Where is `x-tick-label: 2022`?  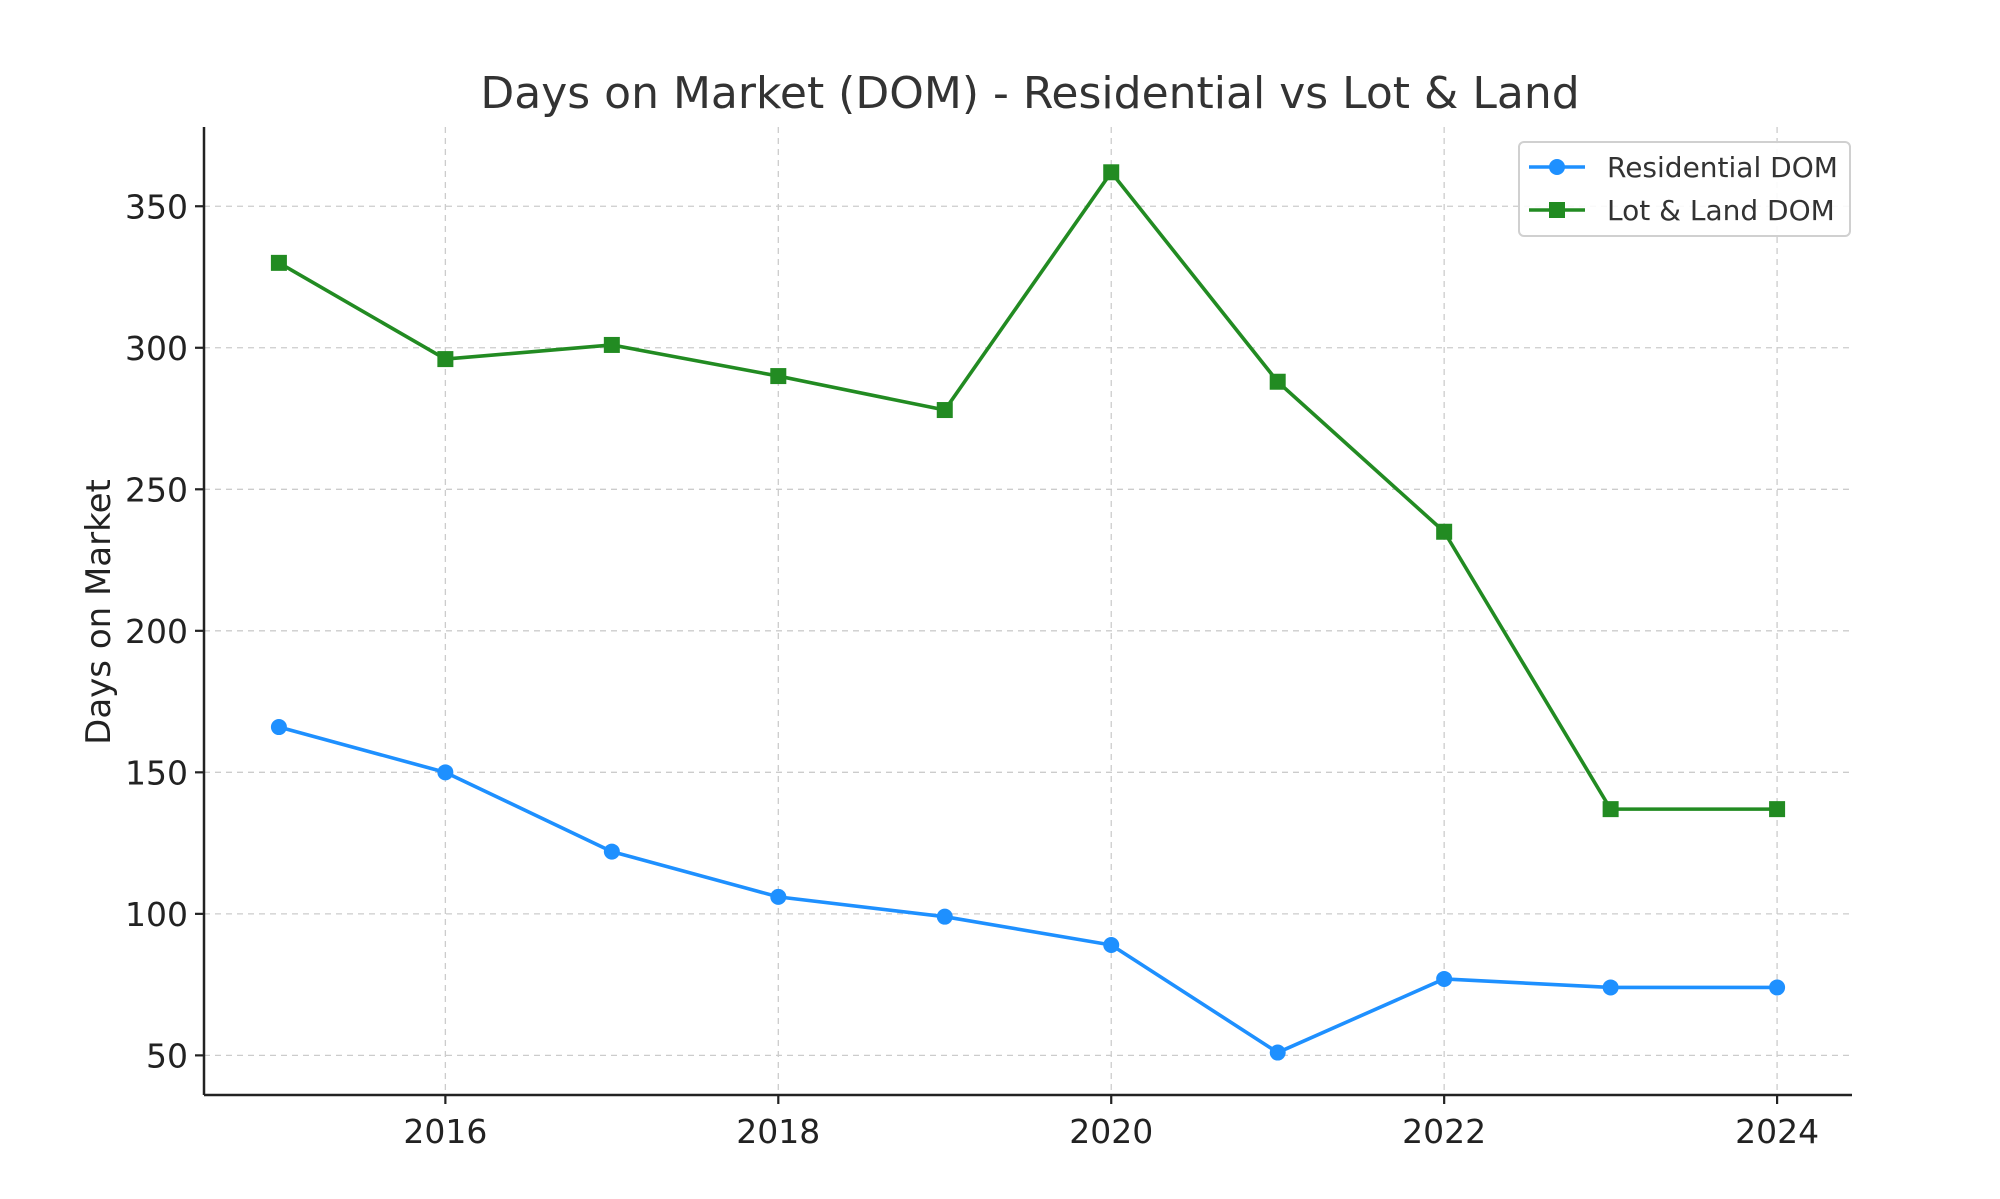
x-tick-label: 2022 is located at coordinates (1444, 1131).